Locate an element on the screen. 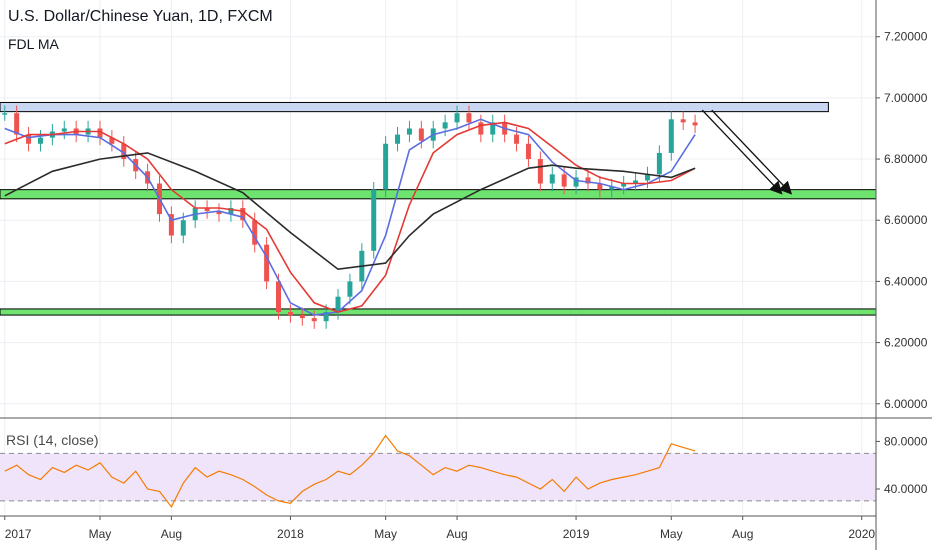  rsi-label: RSI (14, close) is located at coordinates (52, 440).